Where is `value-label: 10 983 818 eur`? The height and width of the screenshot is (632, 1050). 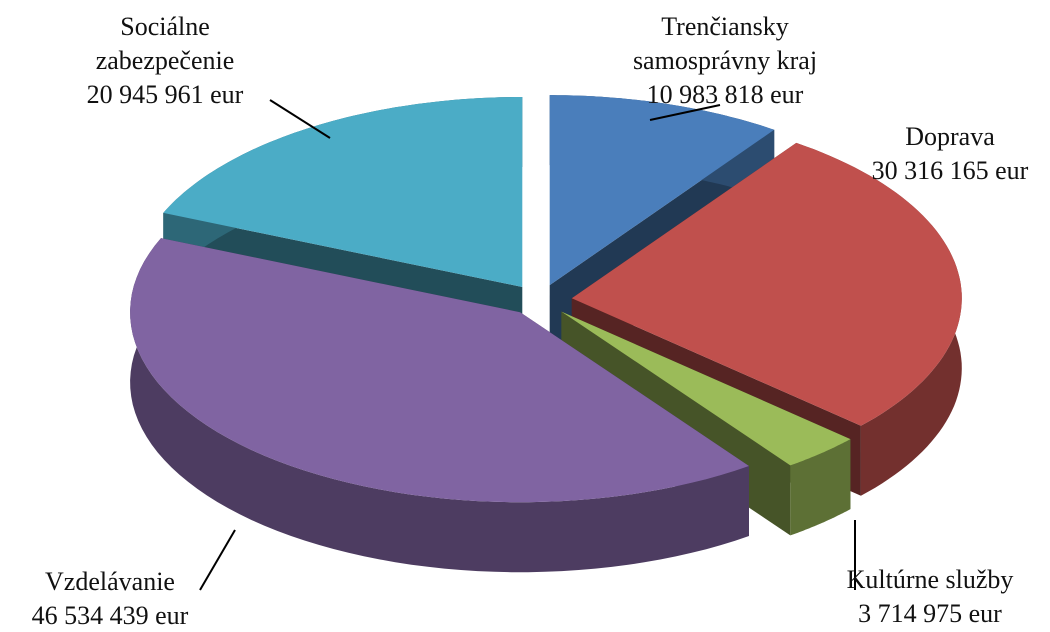
value-label: 10 983 818 eur is located at coordinates (725, 94).